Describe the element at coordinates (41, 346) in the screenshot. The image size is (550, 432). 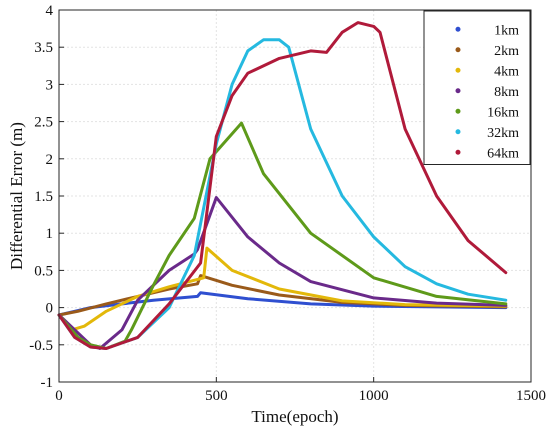
I see `y-tick-label: -0.5` at that location.